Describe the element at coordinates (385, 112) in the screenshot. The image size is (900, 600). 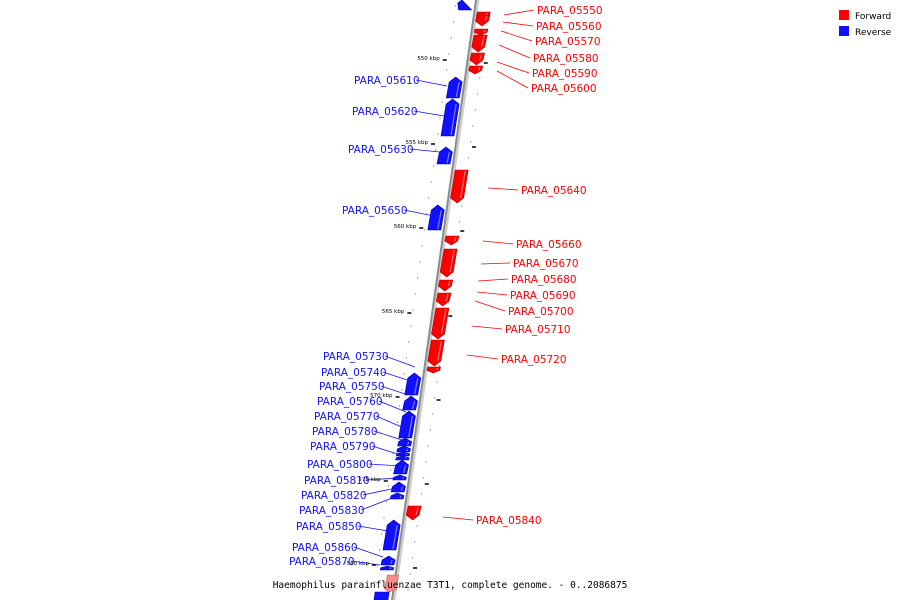
I see `gene-label: PARA_05620` at that location.